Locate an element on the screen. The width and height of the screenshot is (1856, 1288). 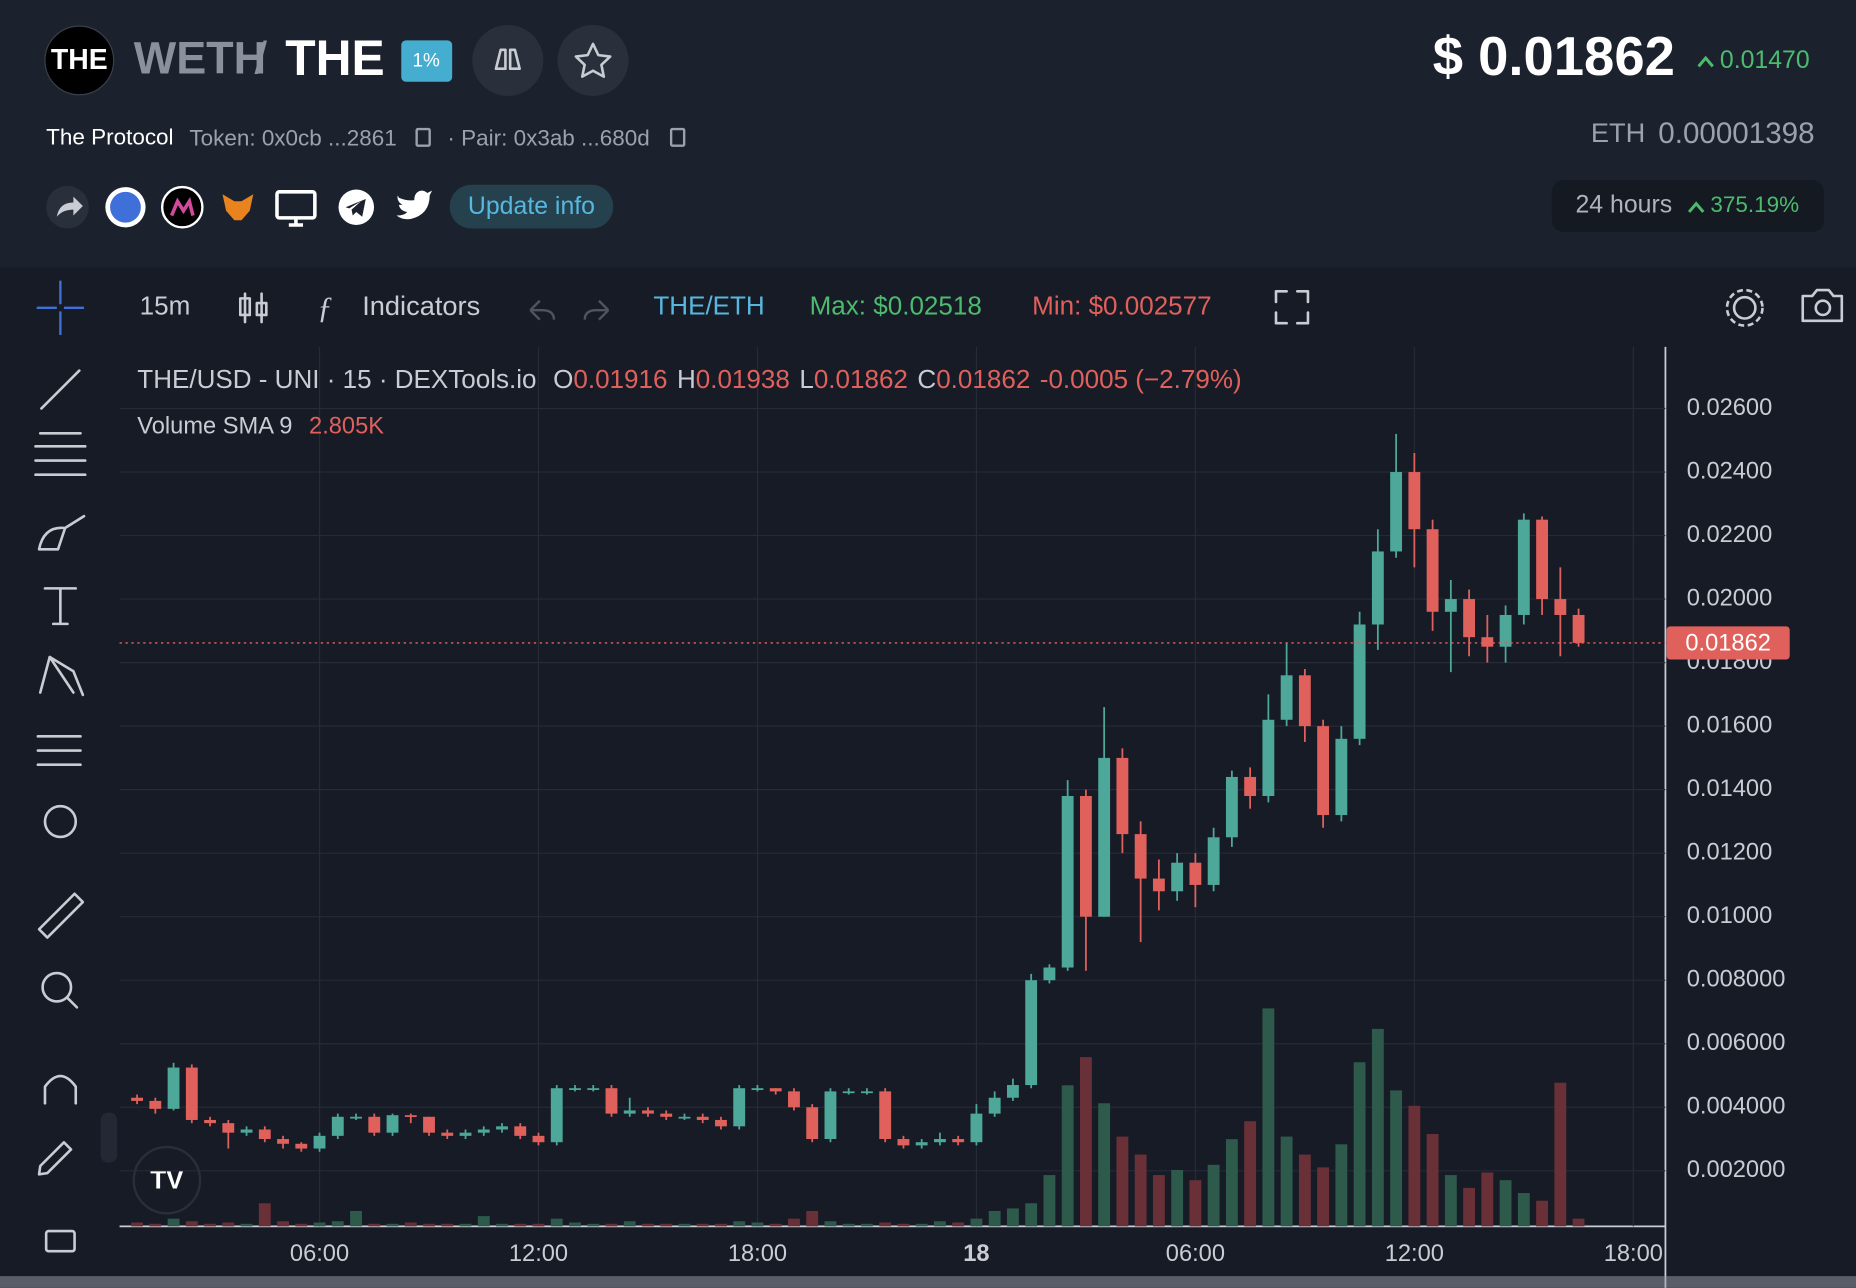
collapse-button is located at coordinates (109, 1137).